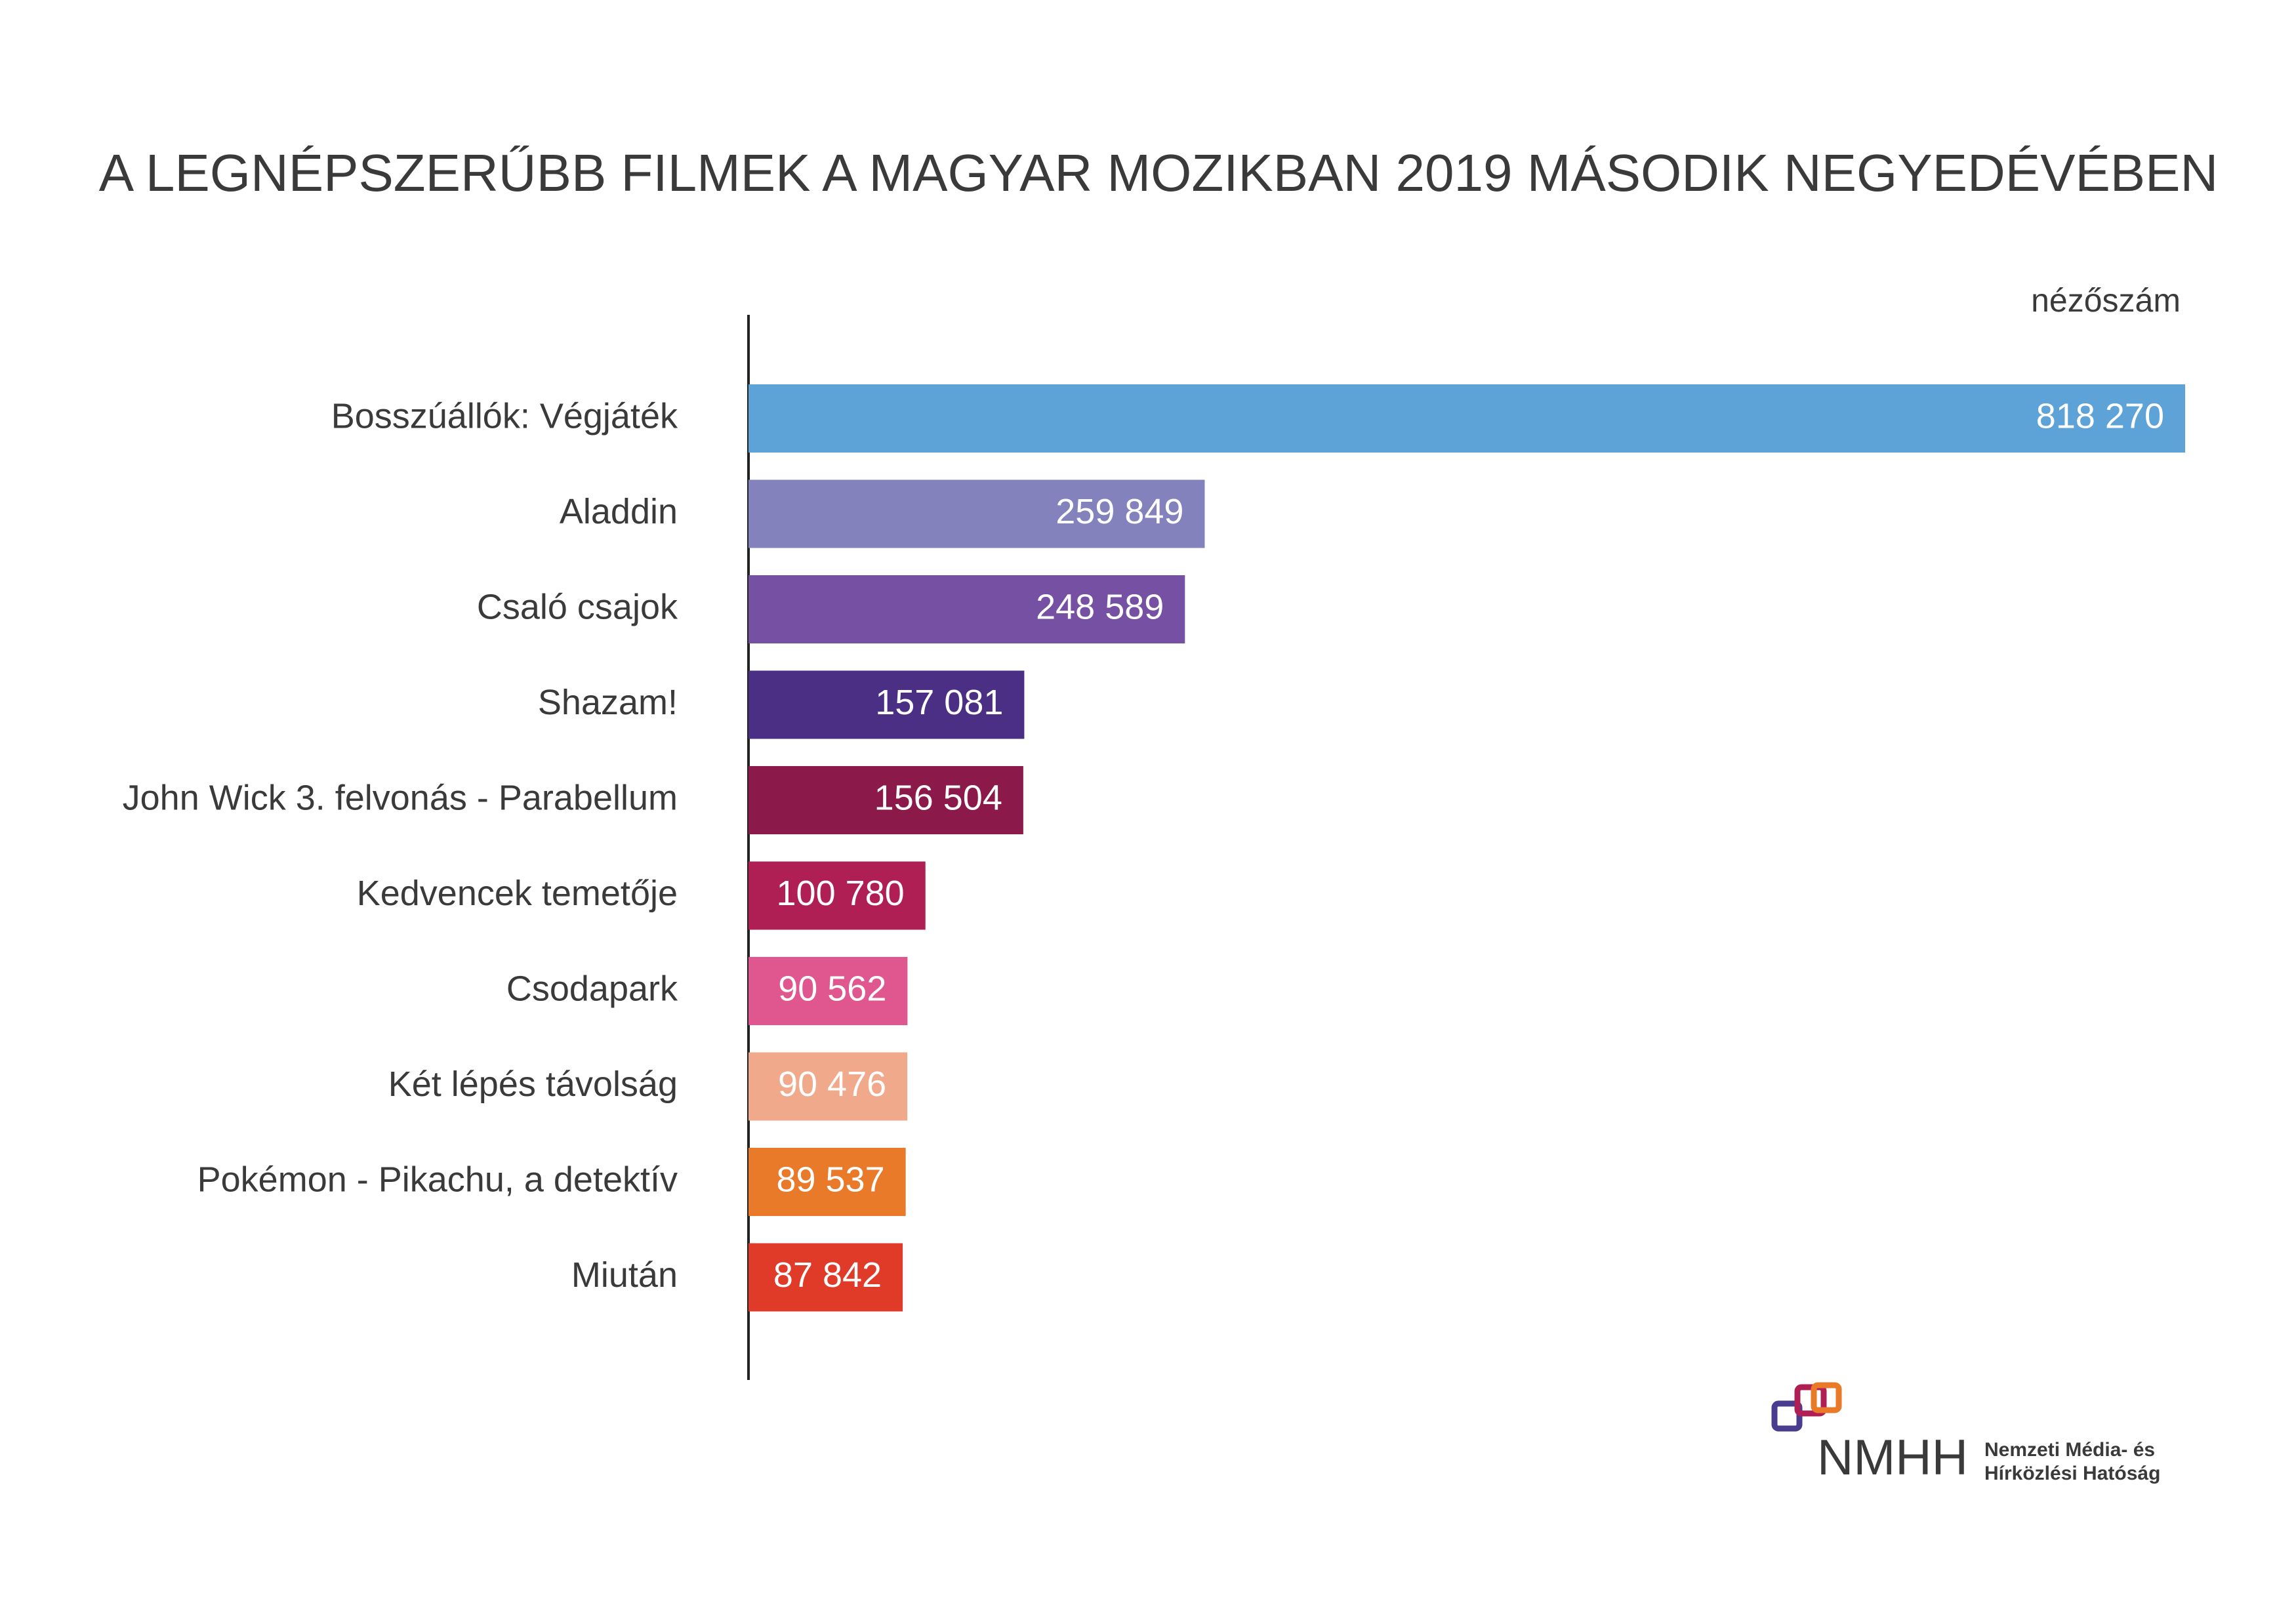 This screenshot has width=2296, height=1622. What do you see at coordinates (841, 893) in the screenshot?
I see `value-label: 100 780` at bounding box center [841, 893].